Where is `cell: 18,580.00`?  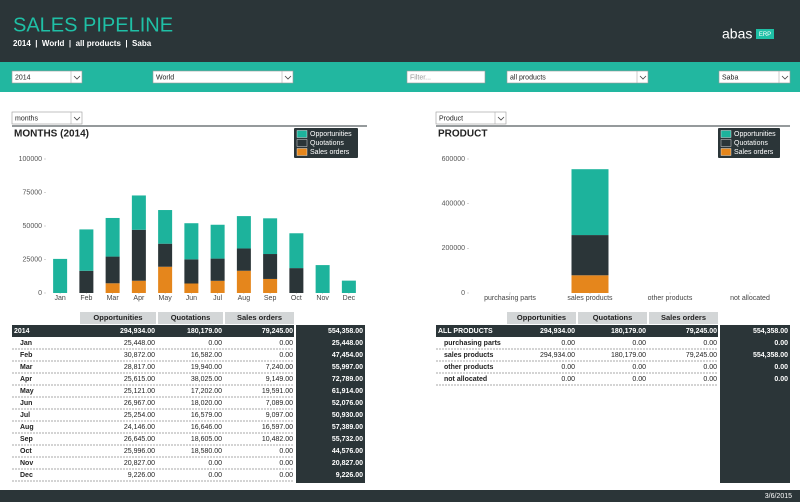
cell: 18,580.00 is located at coordinates (206, 451).